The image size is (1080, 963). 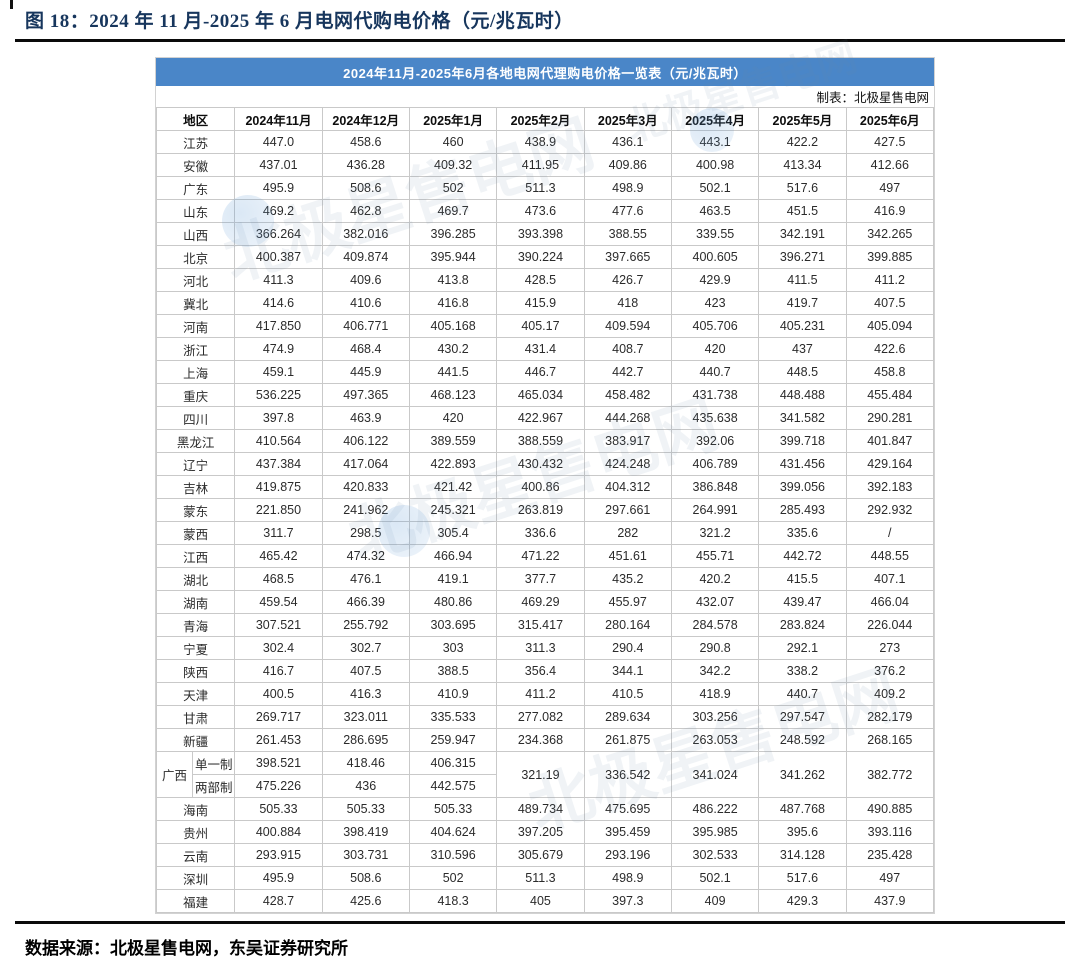 I want to click on region-cell: 青海, so click(x=195, y=625).